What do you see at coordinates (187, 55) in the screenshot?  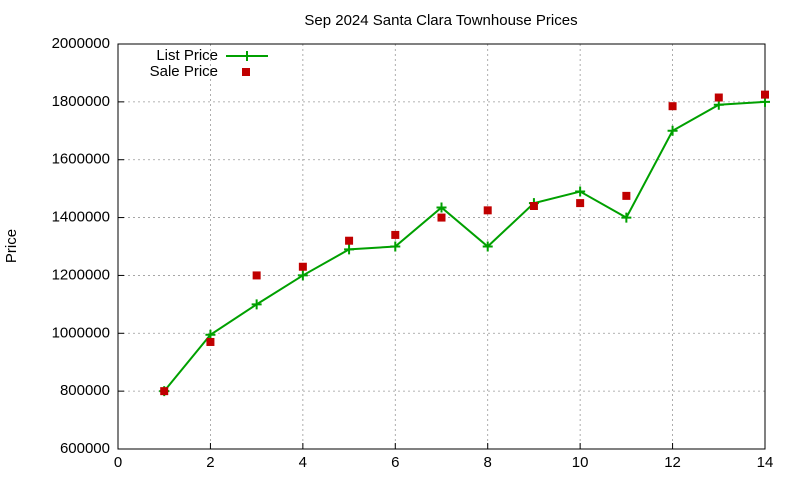 I see `legend-label: List Price` at bounding box center [187, 55].